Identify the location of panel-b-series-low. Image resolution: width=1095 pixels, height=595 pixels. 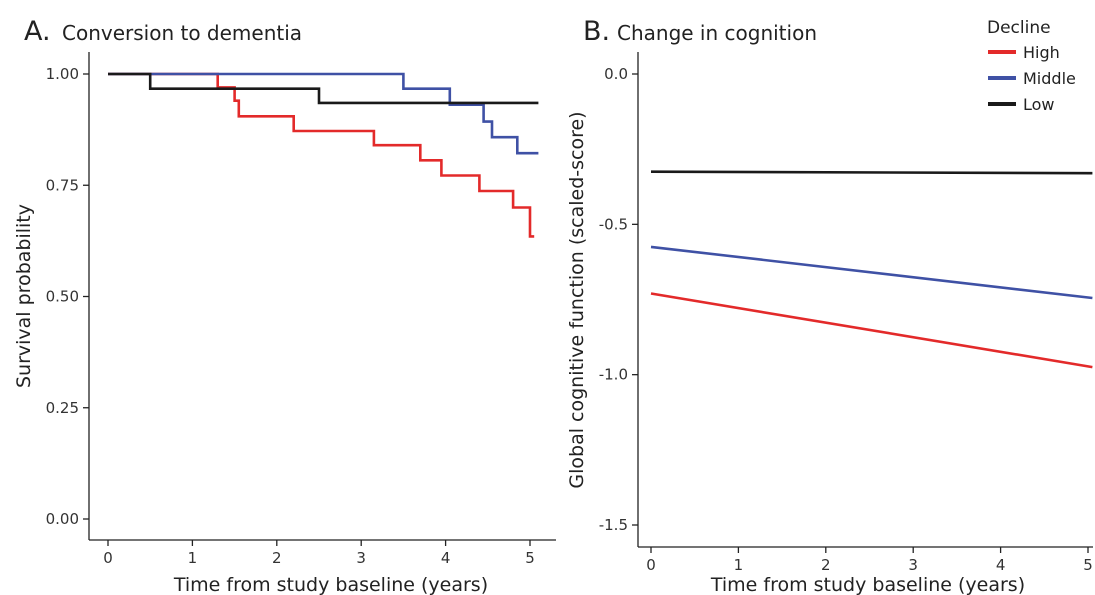
(871, 172).